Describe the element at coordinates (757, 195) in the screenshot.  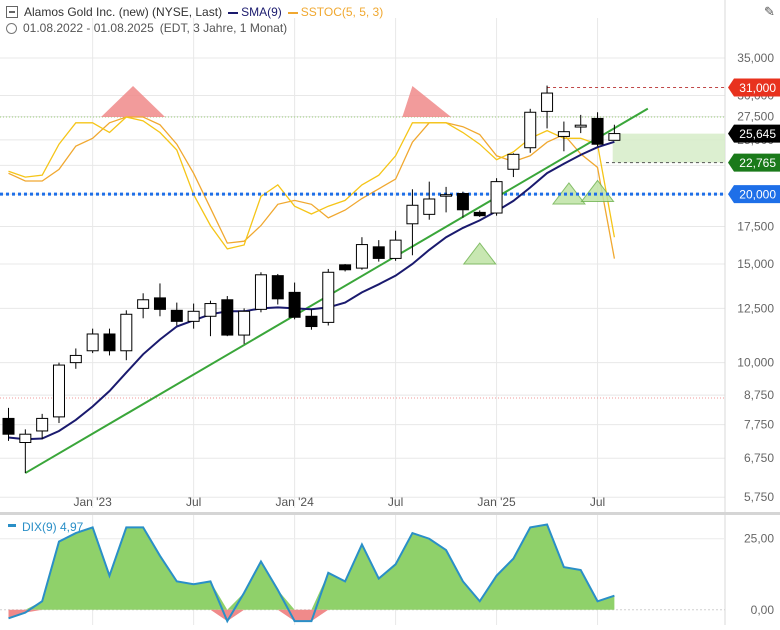
I see `price-tag-label: 20,000` at that location.